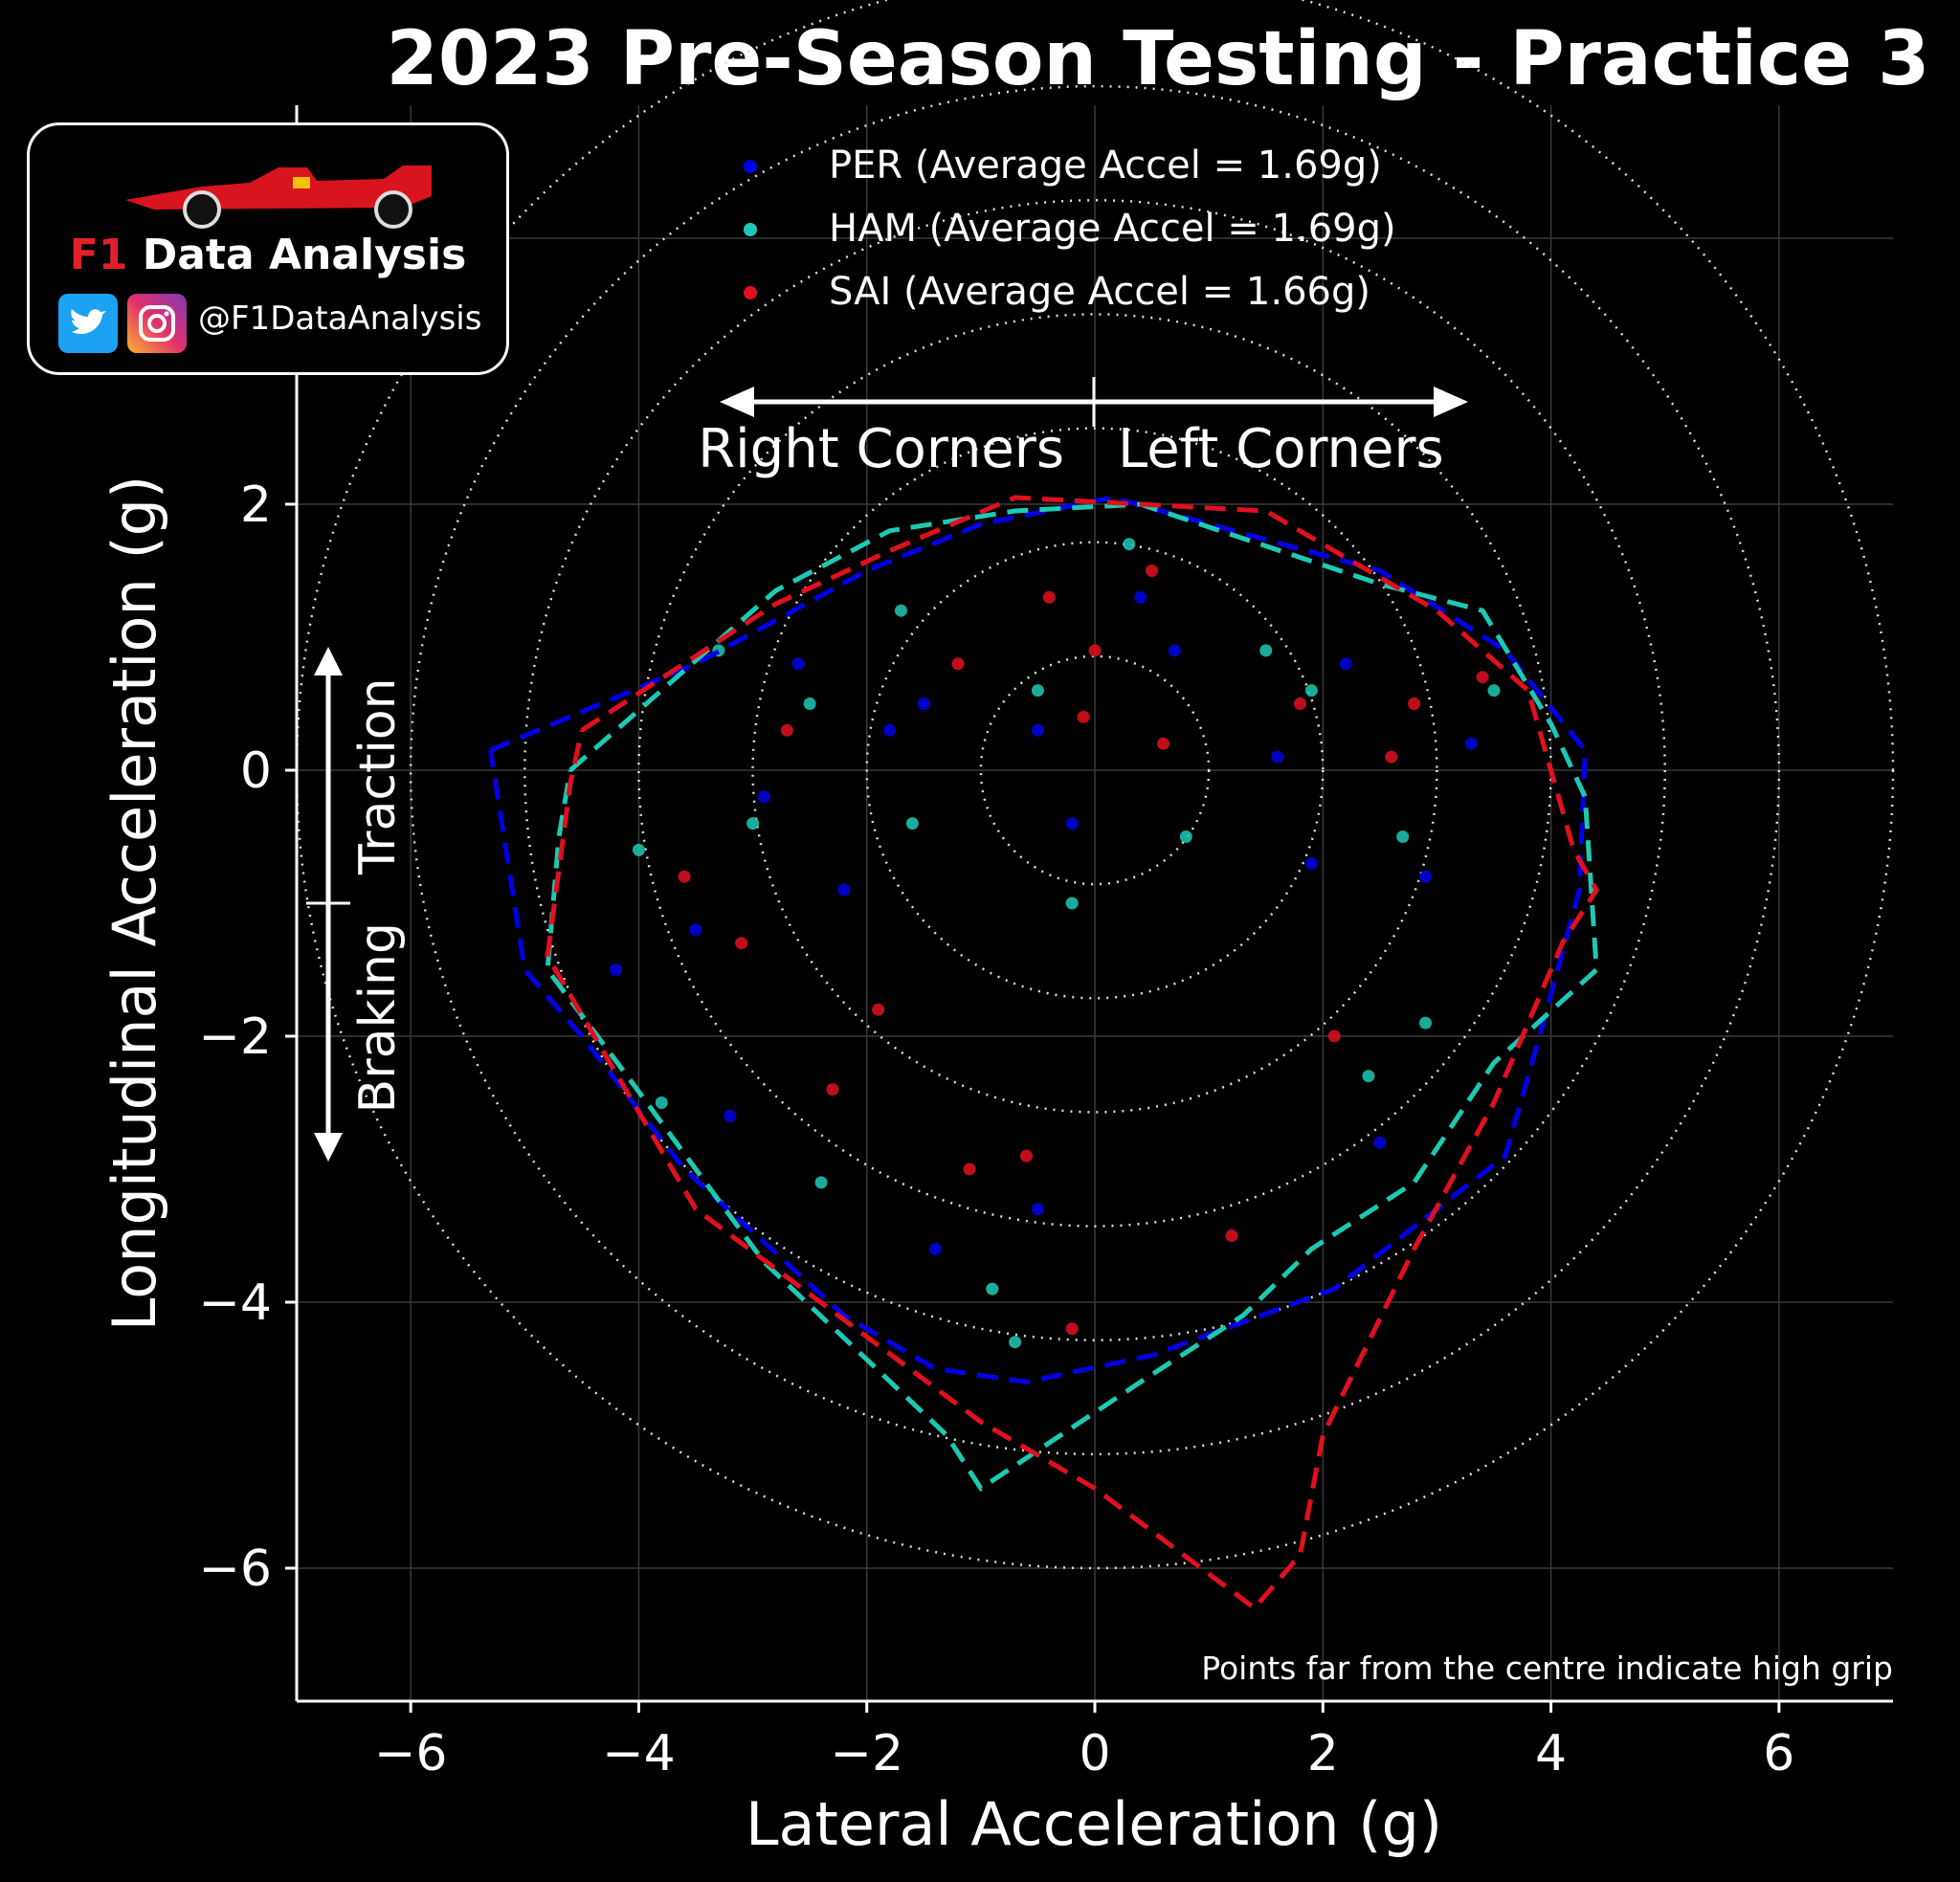 Image resolution: width=1960 pixels, height=1882 pixels. I want to click on corner-direction-annotation: Right Corners Left Corners, so click(1083, 428).